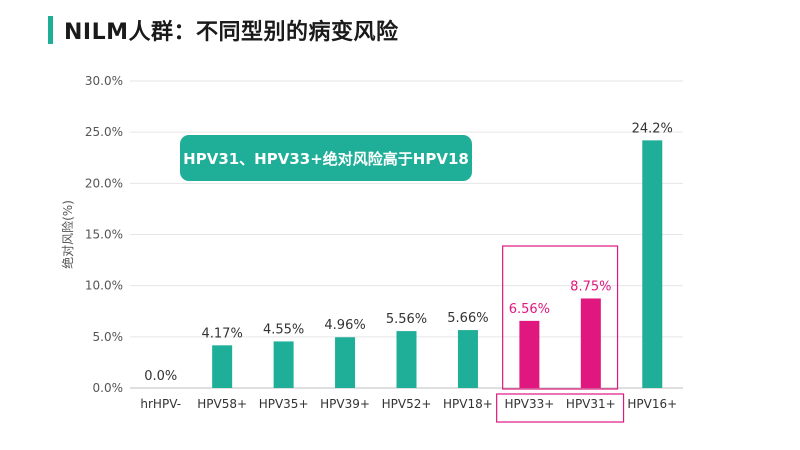 The image size is (800, 450). I want to click on x-tick-label: HPV52+, so click(407, 404).